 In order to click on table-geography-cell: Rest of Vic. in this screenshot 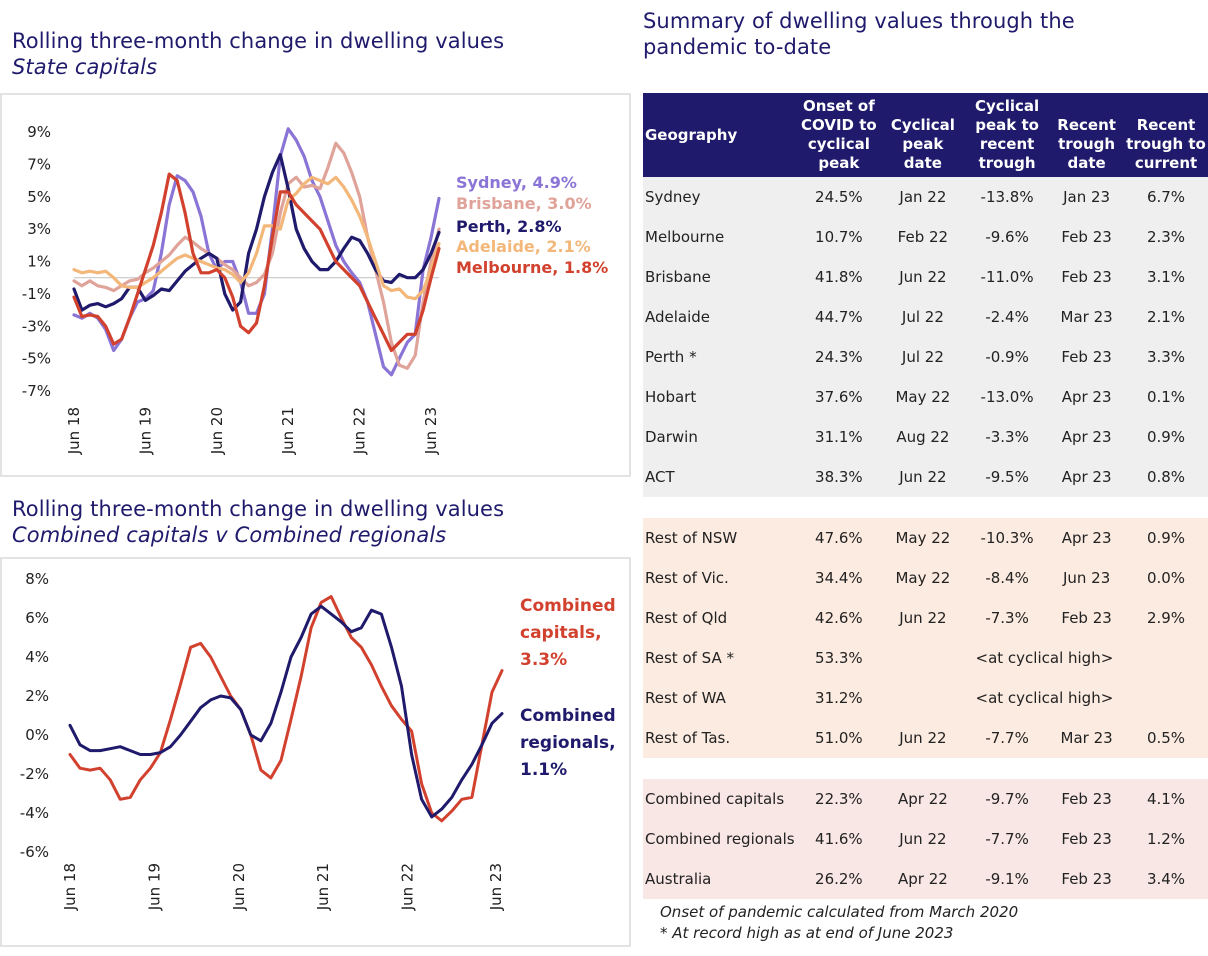, I will do `click(720, 578)`.